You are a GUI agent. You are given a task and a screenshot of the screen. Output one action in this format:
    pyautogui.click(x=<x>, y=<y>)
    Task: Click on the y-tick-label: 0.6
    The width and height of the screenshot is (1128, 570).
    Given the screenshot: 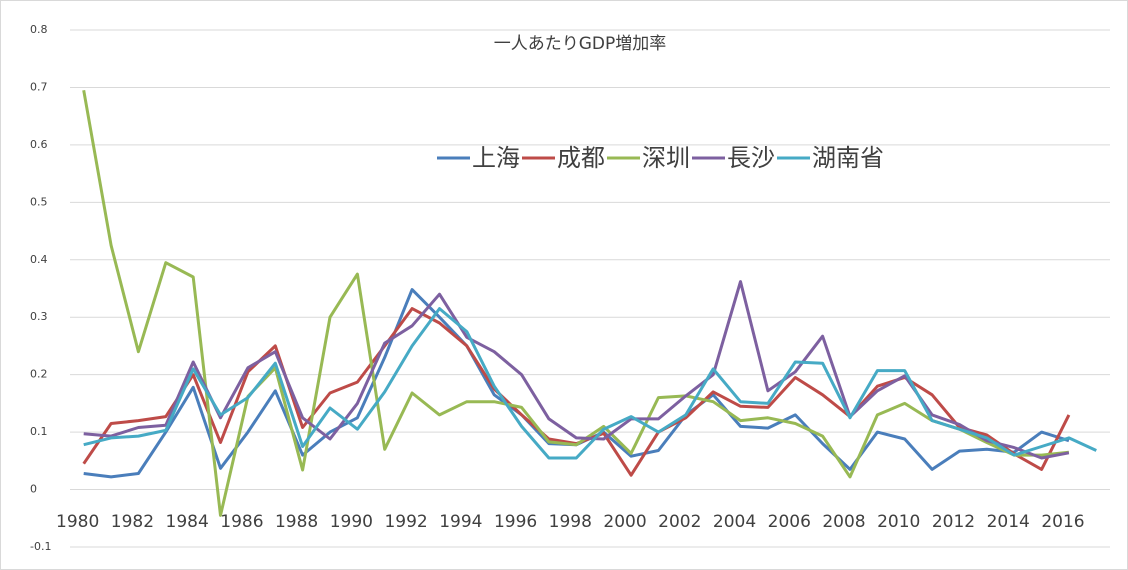 What is the action you would take?
    pyautogui.click(x=39, y=144)
    